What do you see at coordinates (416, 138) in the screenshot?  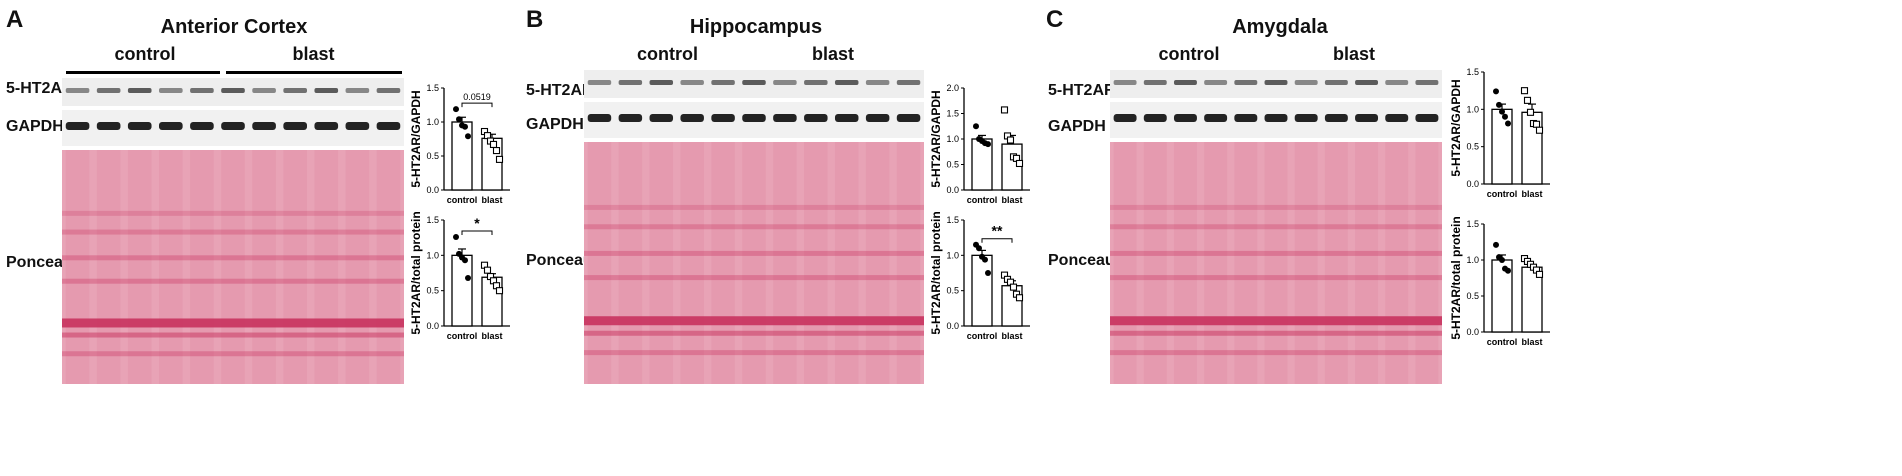 I see `y-axis-label: 5-HT2AR/GAPDH` at bounding box center [416, 138].